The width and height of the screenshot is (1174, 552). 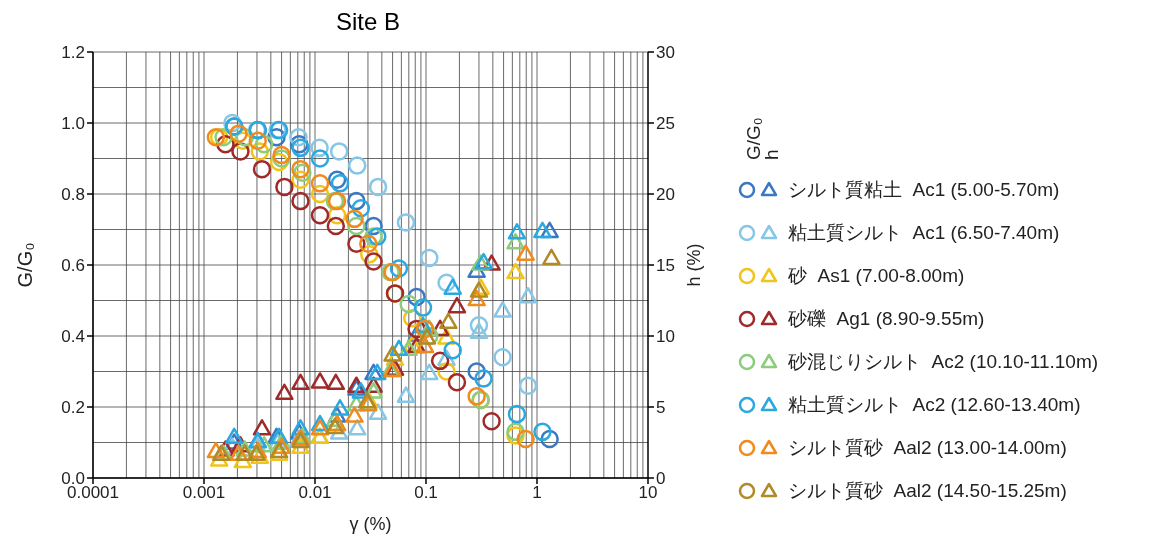 I want to click on y2-tick-label: 15, so click(x=665, y=266).